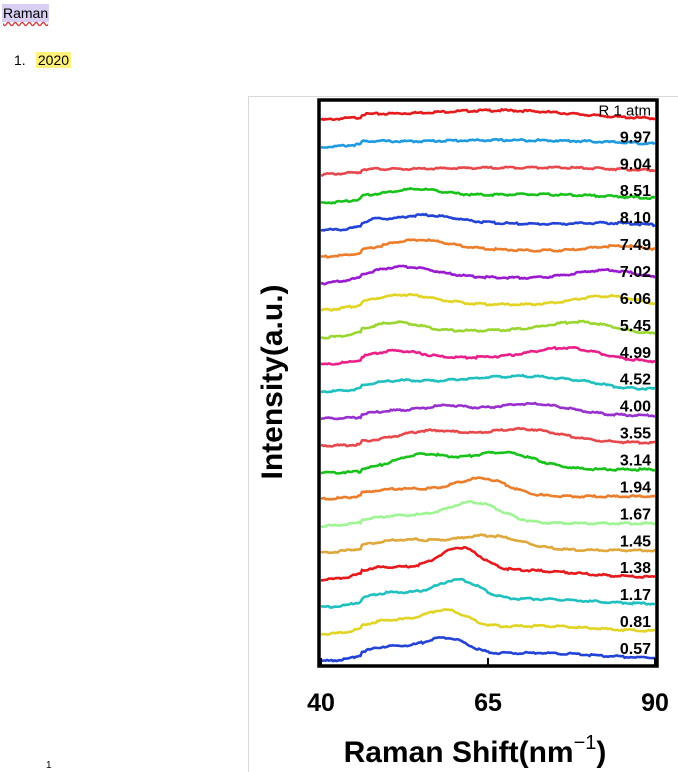 Image resolution: width=678 pixels, height=772 pixels. What do you see at coordinates (635, 407) in the screenshot?
I see `series-label: 4.00` at bounding box center [635, 407].